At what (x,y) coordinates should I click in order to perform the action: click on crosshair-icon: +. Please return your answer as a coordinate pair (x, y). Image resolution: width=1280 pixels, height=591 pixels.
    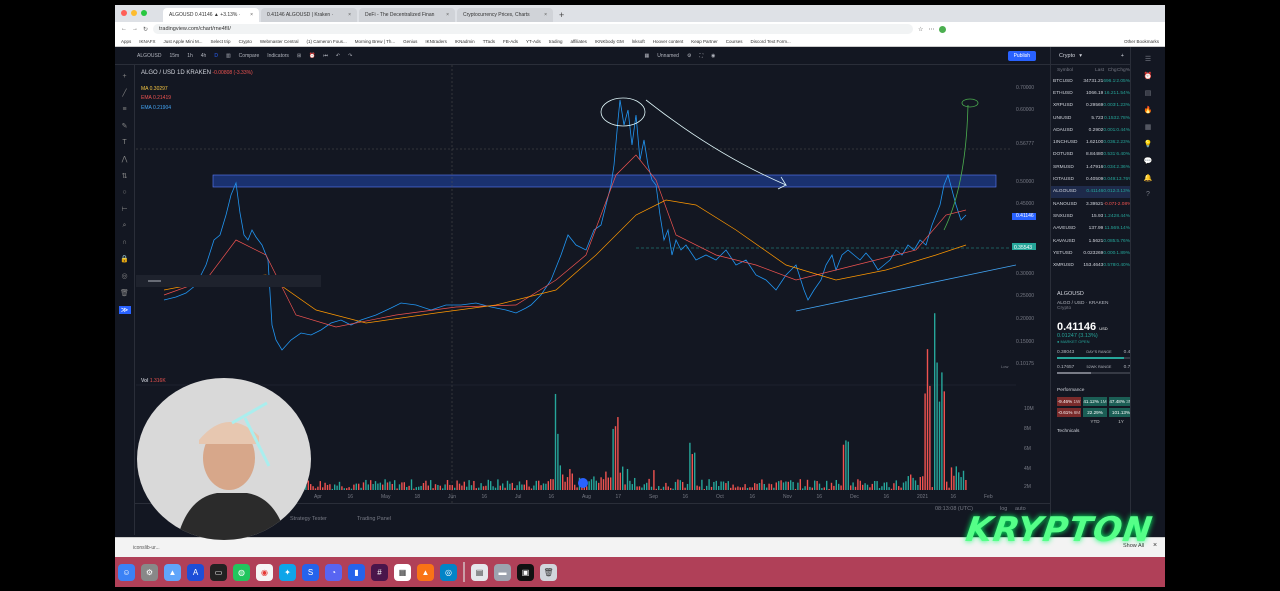
    Looking at the image, I should click on (124, 76).